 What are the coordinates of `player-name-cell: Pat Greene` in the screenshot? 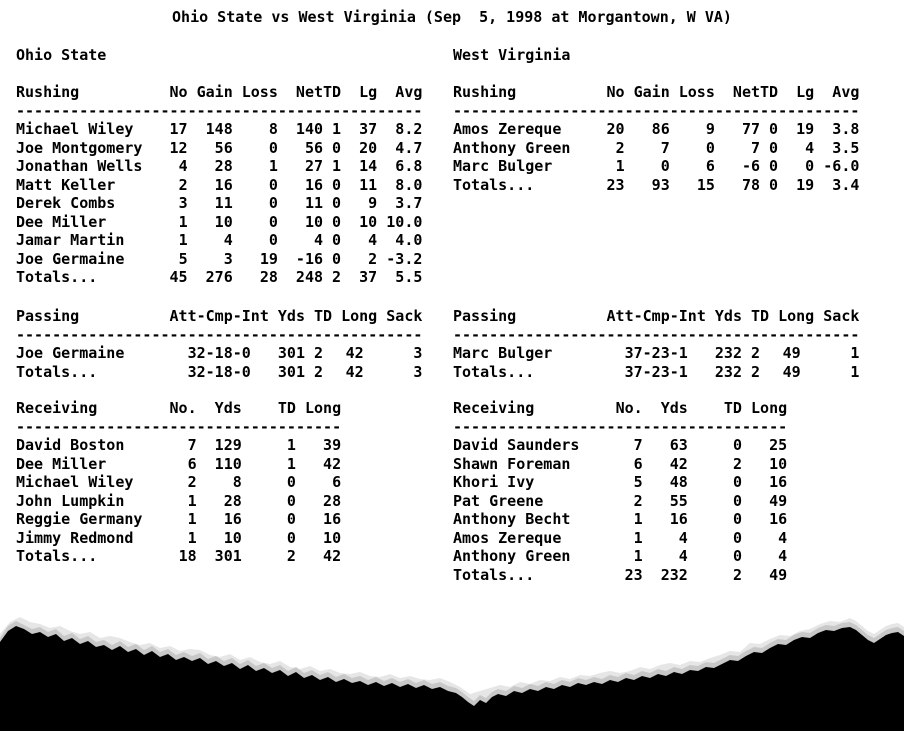 It's located at (498, 500).